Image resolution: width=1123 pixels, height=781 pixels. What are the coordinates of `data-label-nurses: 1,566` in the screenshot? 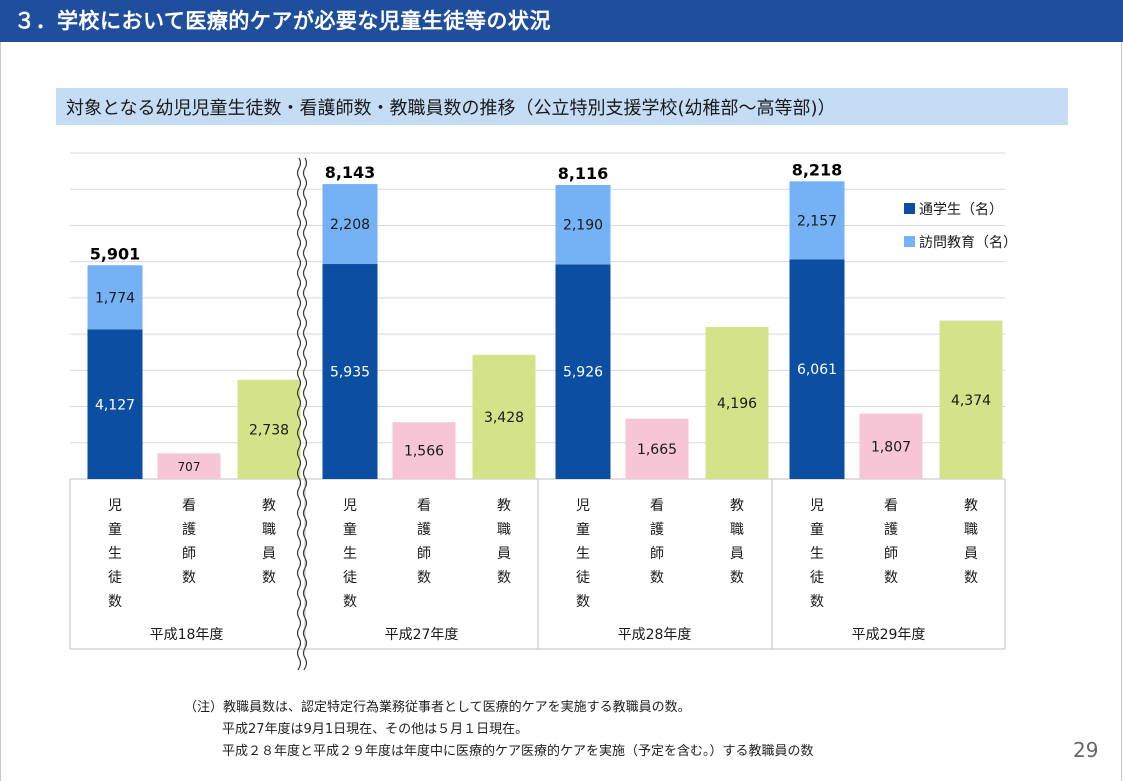 It's located at (424, 452).